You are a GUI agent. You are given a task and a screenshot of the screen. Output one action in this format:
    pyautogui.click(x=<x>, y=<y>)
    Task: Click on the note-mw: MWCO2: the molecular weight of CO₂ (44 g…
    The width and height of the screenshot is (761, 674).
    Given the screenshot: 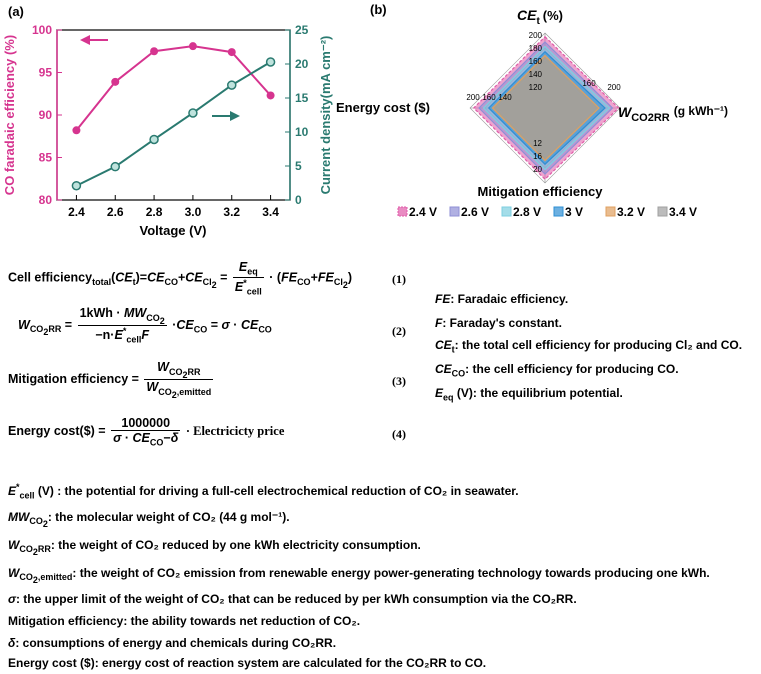 What is the action you would take?
    pyautogui.click(x=149, y=520)
    